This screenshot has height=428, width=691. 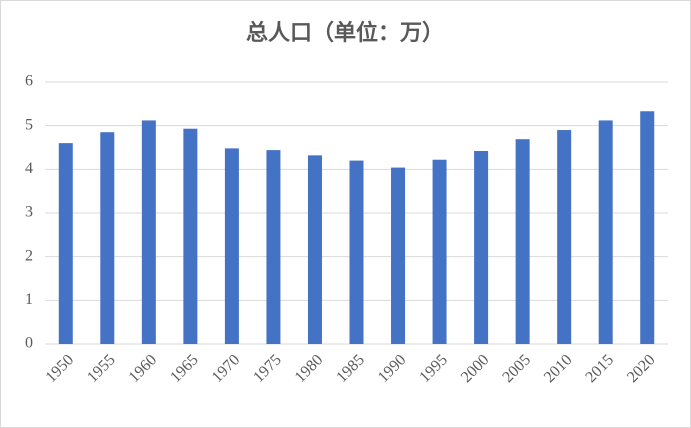 What do you see at coordinates (29, 124) in the screenshot?
I see `y-tick-label: 5` at bounding box center [29, 124].